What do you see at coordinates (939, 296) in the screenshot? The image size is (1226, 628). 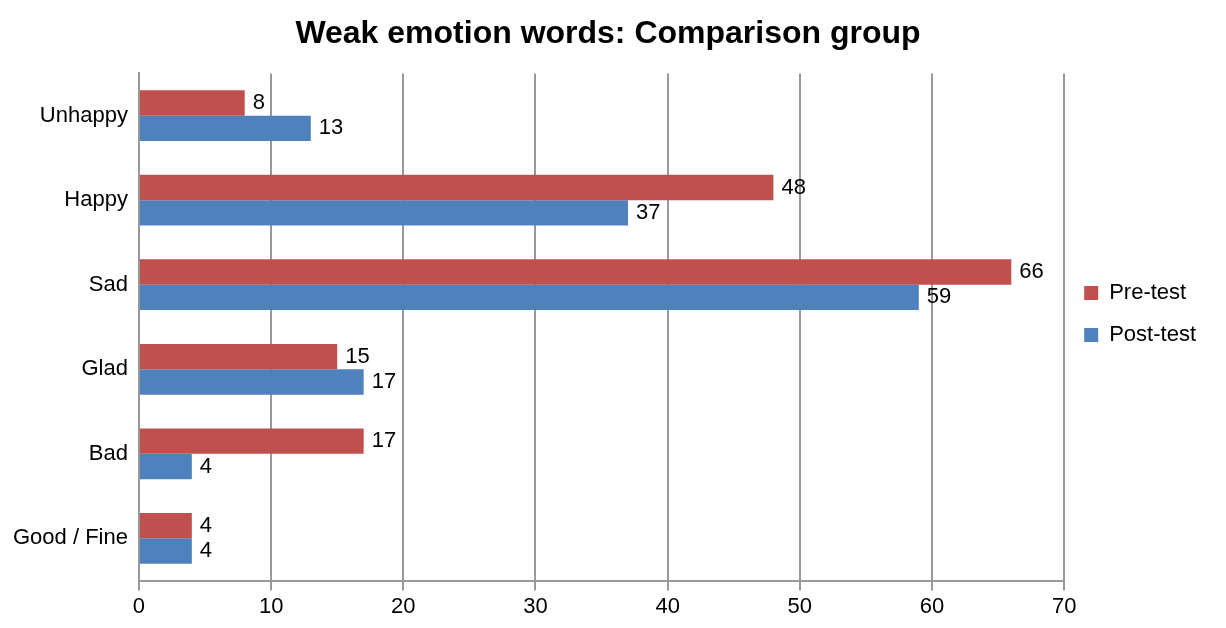 I see `data-label: 59` at bounding box center [939, 296].